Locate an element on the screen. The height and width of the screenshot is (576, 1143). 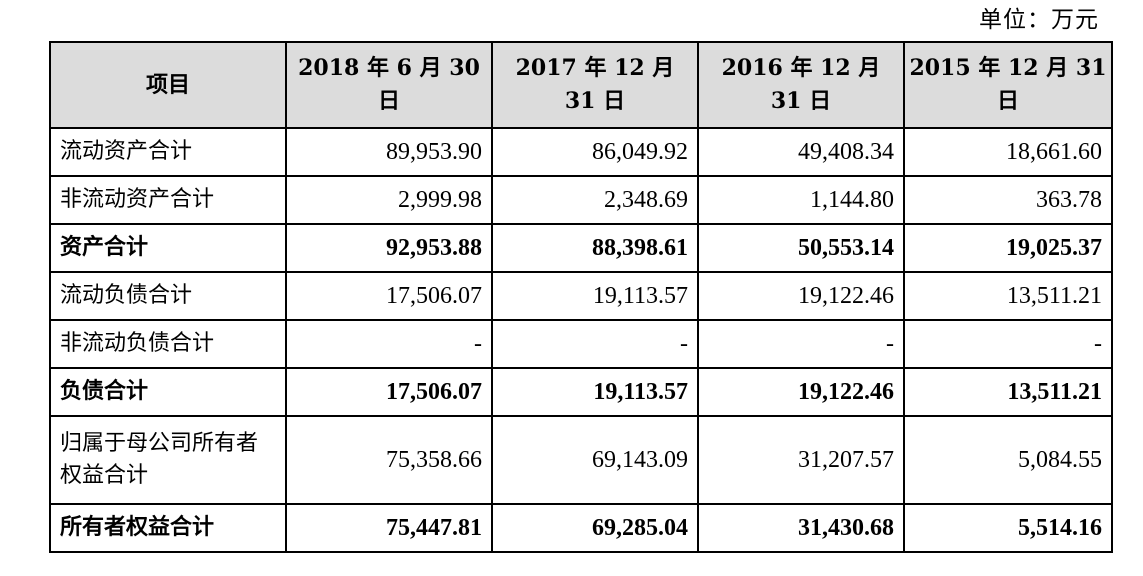
row-label: 负债合计 is located at coordinates (168, 392).